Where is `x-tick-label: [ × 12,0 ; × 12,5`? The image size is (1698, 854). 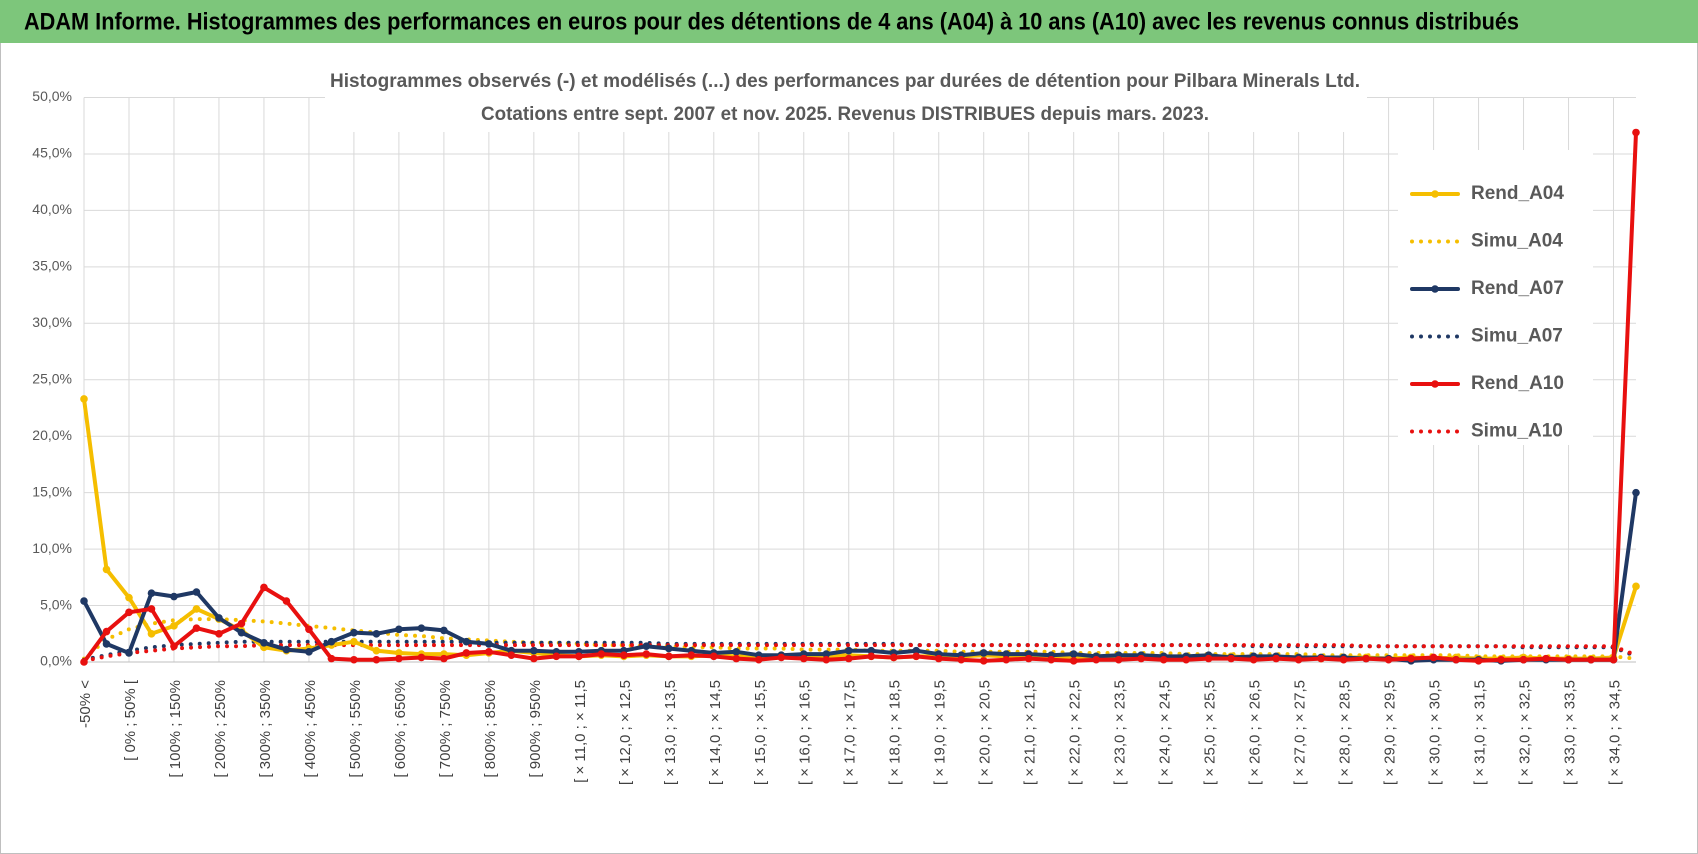
x-tick-label: [ × 12,0 ; × 12,5 is located at coordinates (625, 732).